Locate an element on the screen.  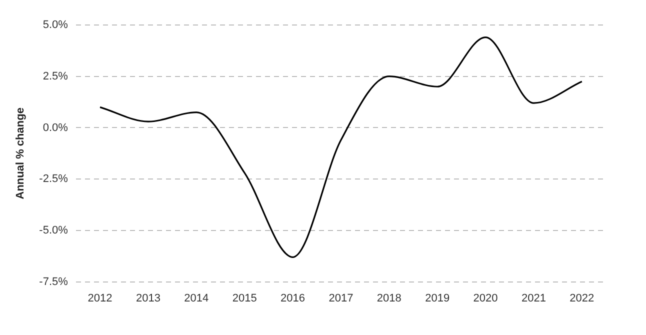
y-tick-label: -7.5% is located at coordinates (53, 282).